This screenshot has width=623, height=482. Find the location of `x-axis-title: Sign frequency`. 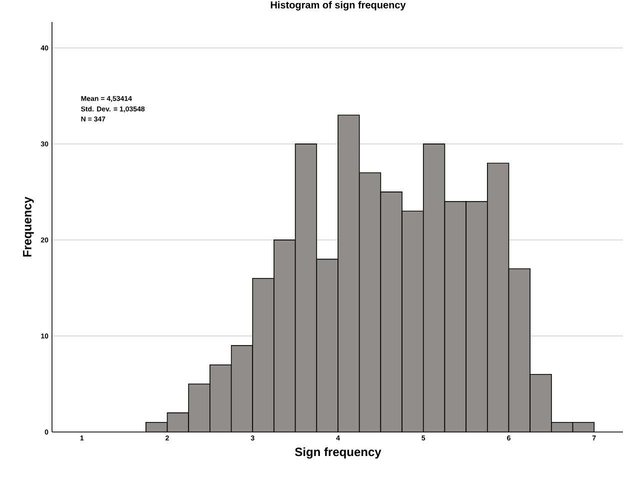

x-axis-title: Sign frequency is located at coordinates (338, 453).